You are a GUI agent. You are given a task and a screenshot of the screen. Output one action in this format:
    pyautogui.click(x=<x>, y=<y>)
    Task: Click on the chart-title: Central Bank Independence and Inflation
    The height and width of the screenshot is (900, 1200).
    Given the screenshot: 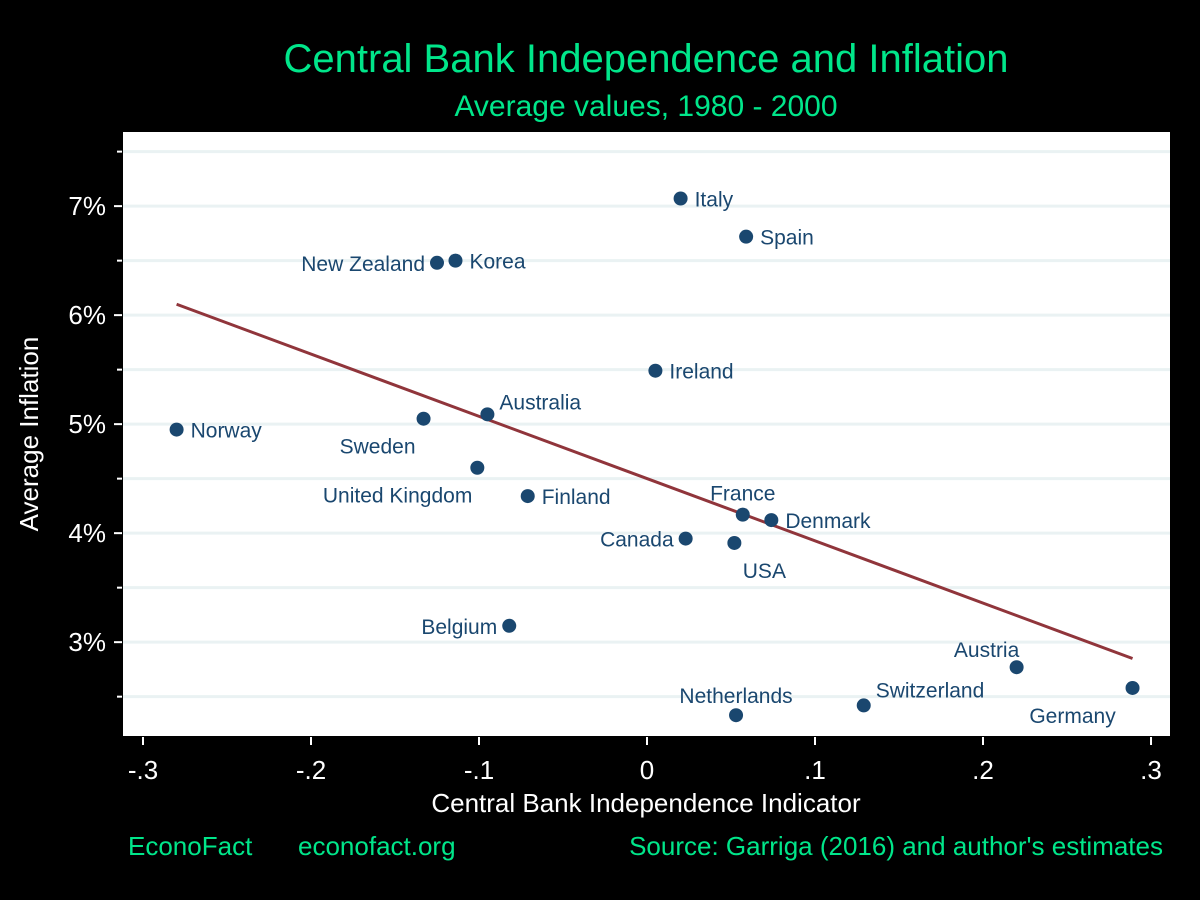 What is the action you would take?
    pyautogui.click(x=646, y=59)
    